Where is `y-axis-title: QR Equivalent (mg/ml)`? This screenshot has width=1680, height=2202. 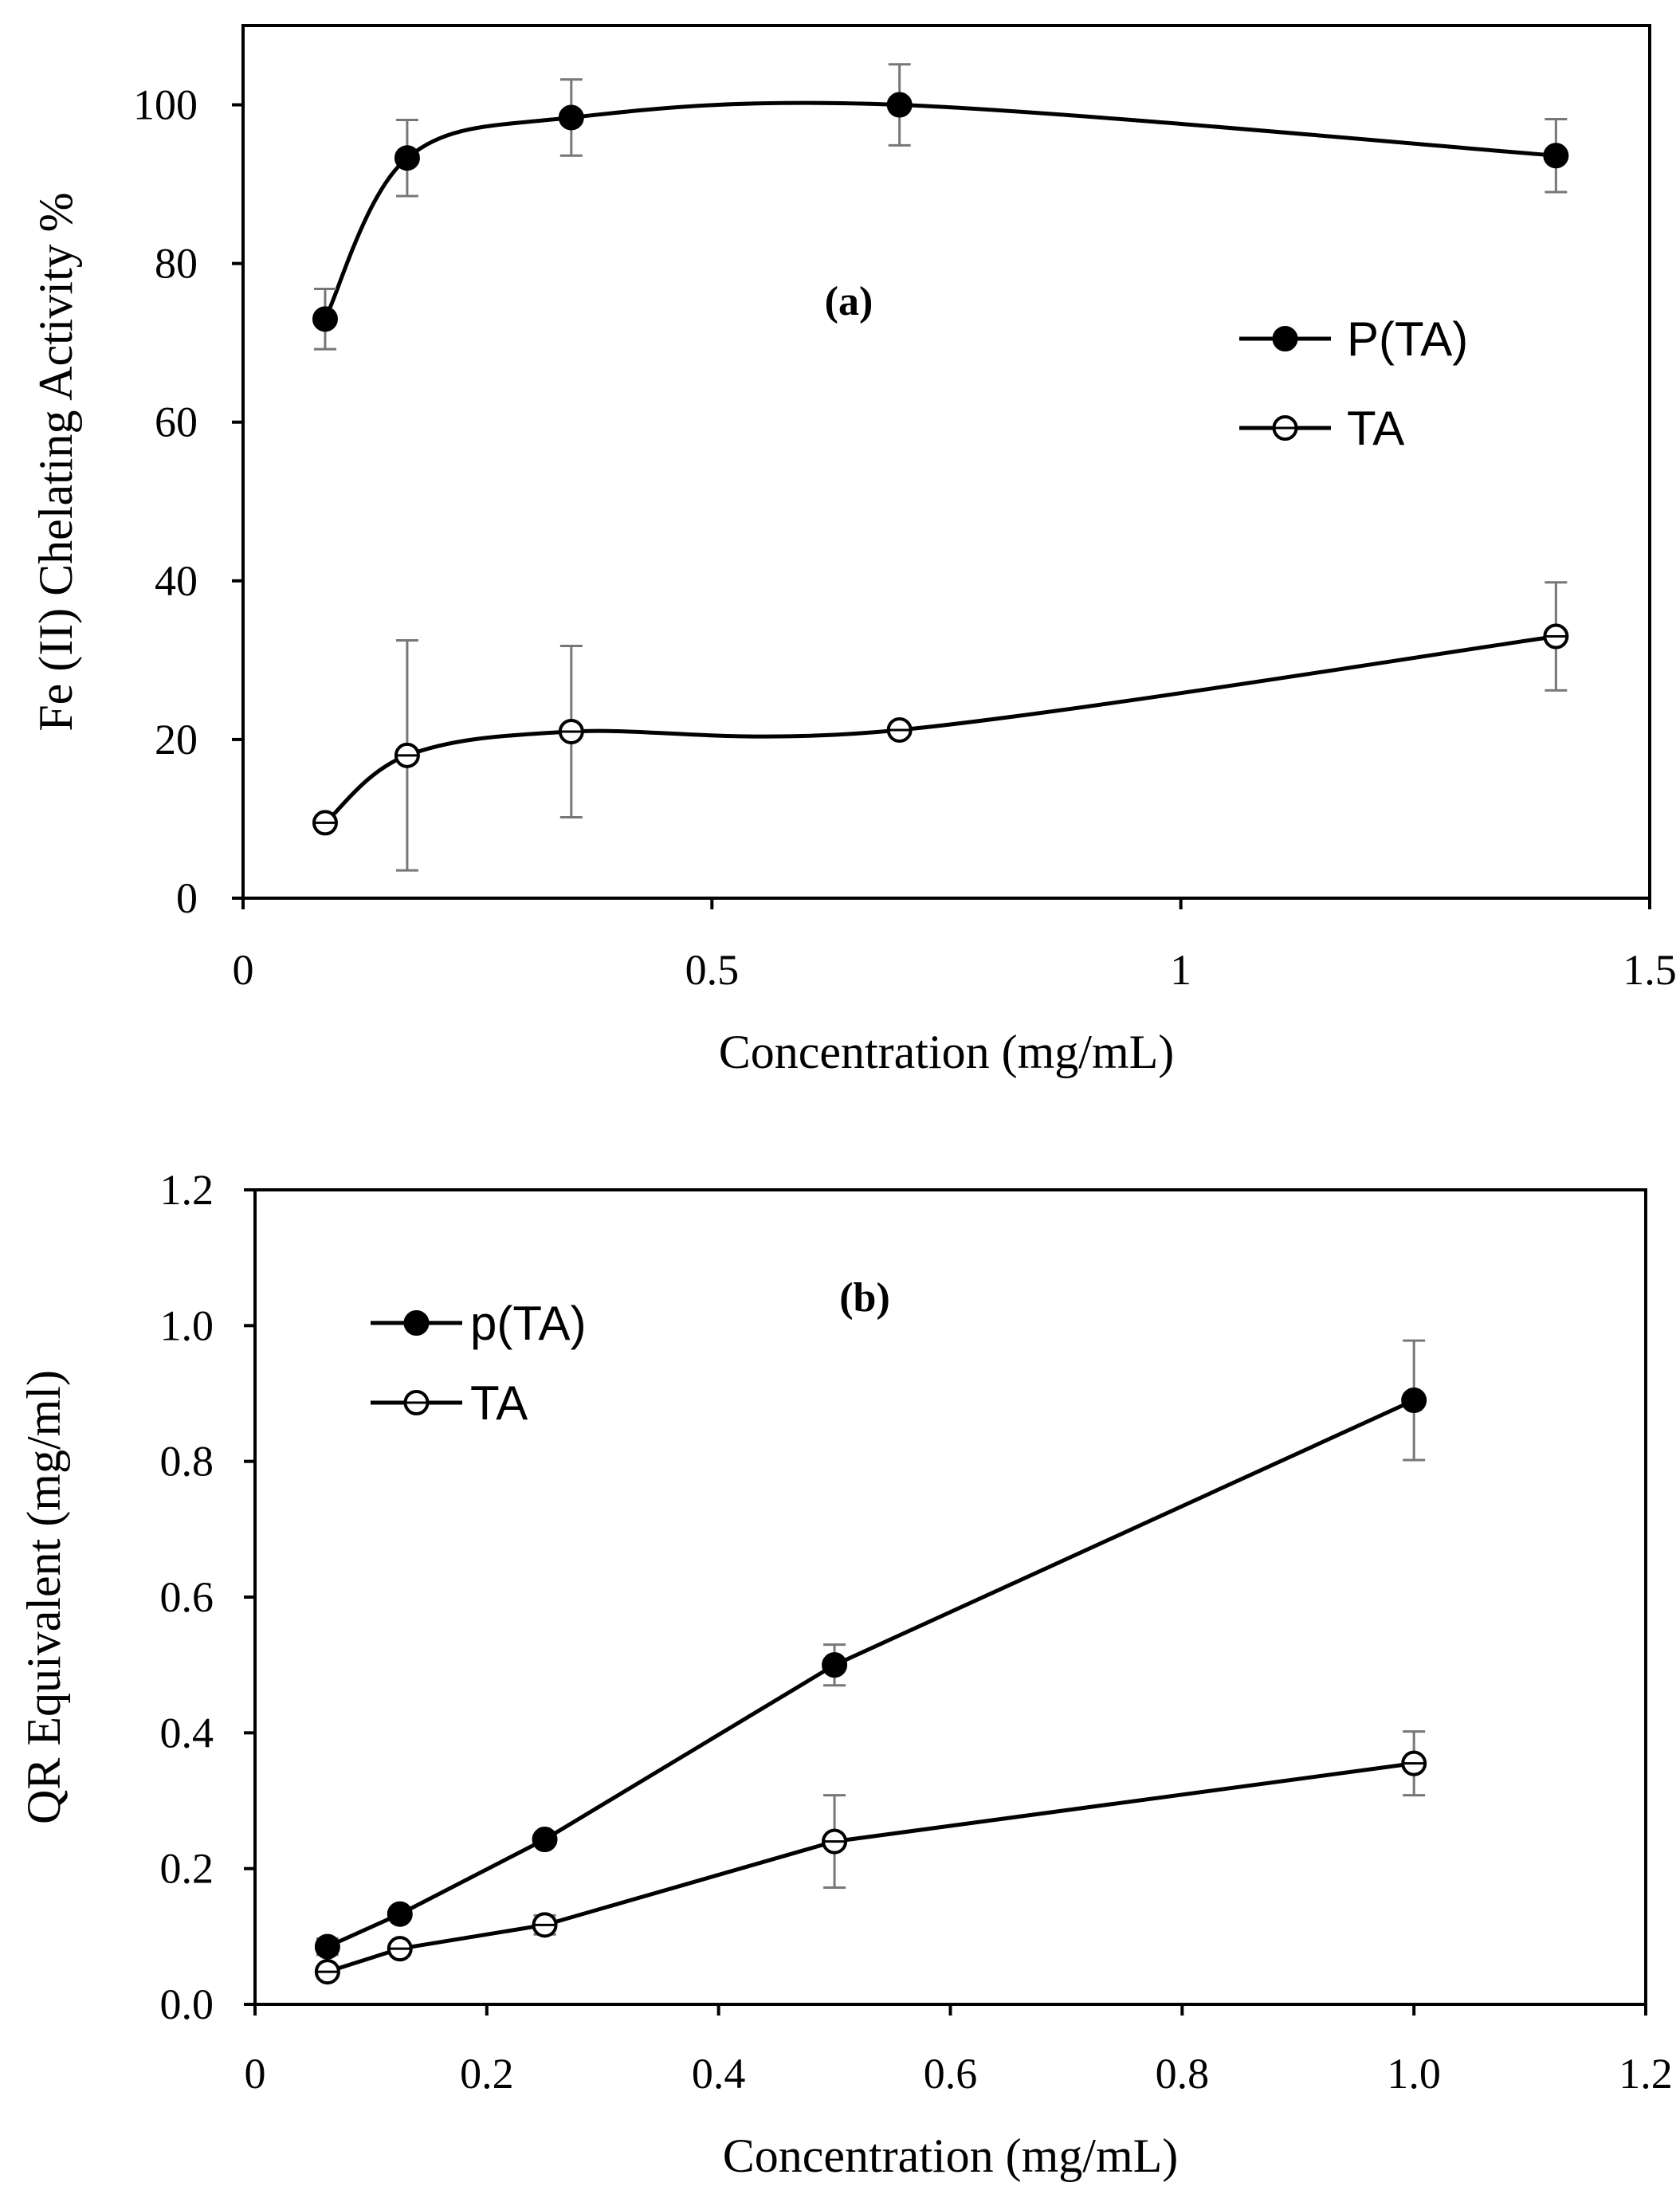
y-axis-title: QR Equivalent (mg/ml) is located at coordinates (44, 1597).